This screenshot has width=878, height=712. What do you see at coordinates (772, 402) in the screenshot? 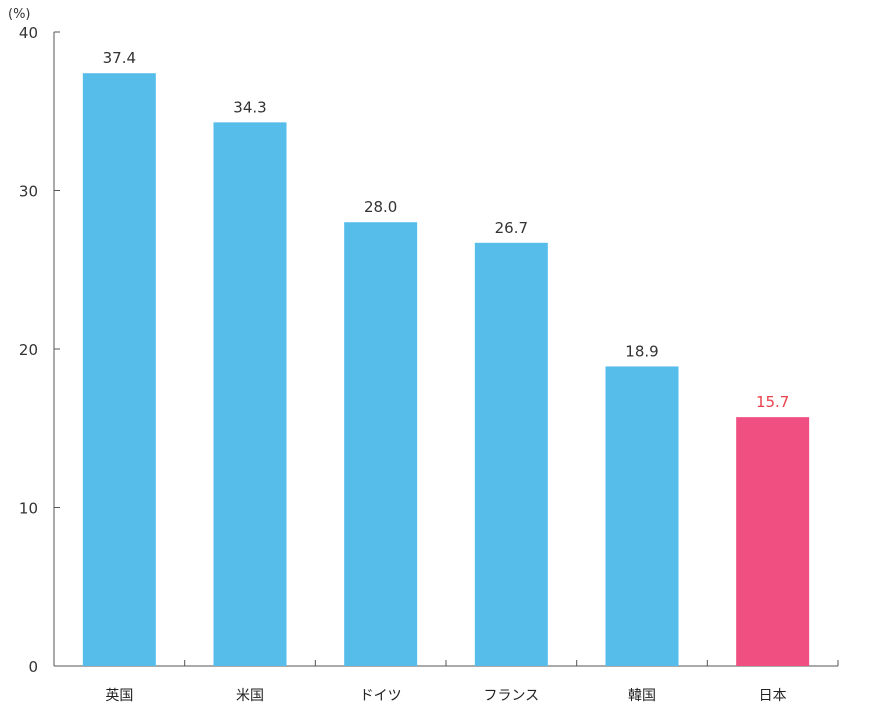
I see `bar-value-label: 15.7` at bounding box center [772, 402].